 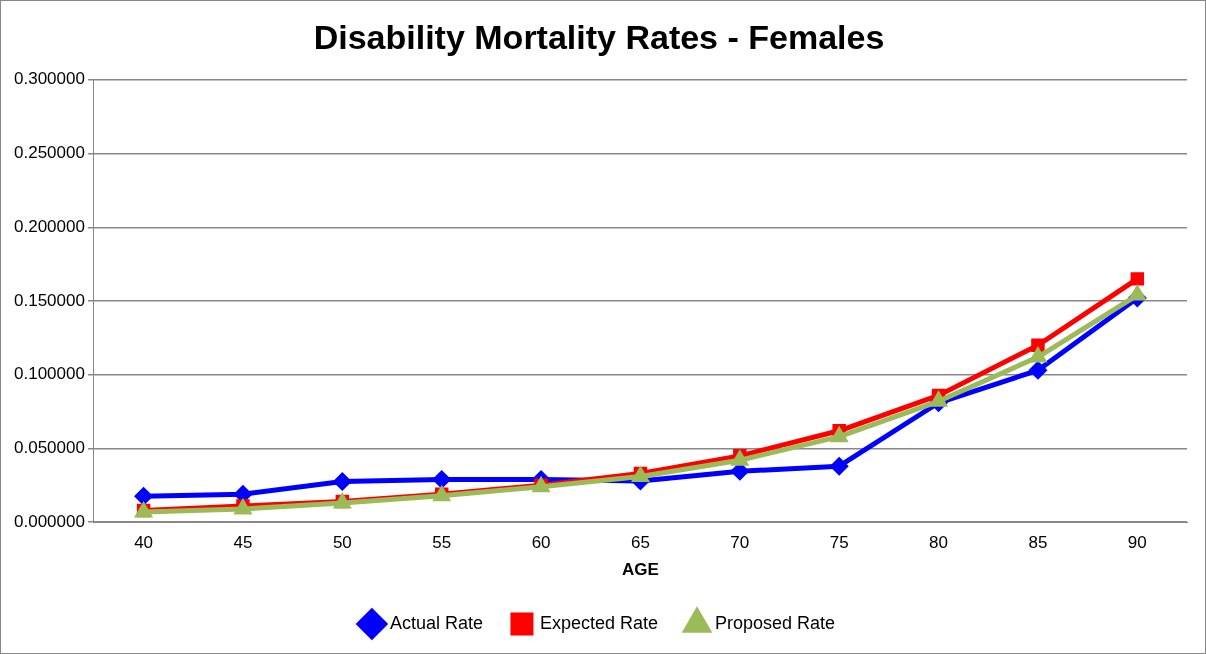 What do you see at coordinates (49, 300) in the screenshot?
I see `y-tick-label: 0.150000` at bounding box center [49, 300].